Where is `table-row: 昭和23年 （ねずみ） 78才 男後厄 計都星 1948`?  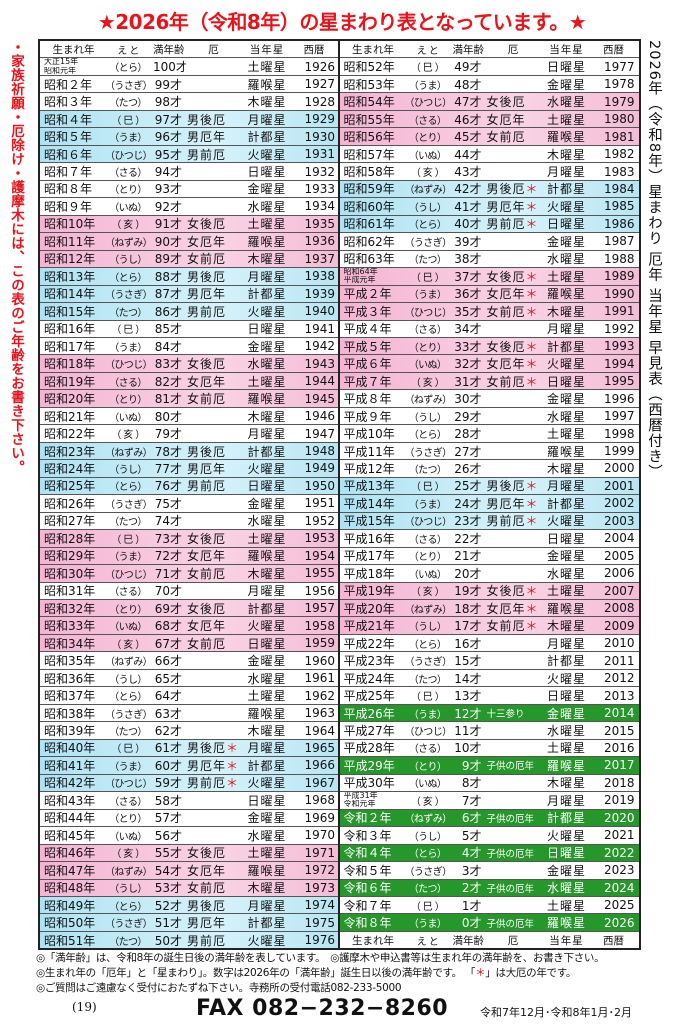 table-row: 昭和23年 （ねずみ） 78才 男後厄 計都星 1948 is located at coordinates (189, 451).